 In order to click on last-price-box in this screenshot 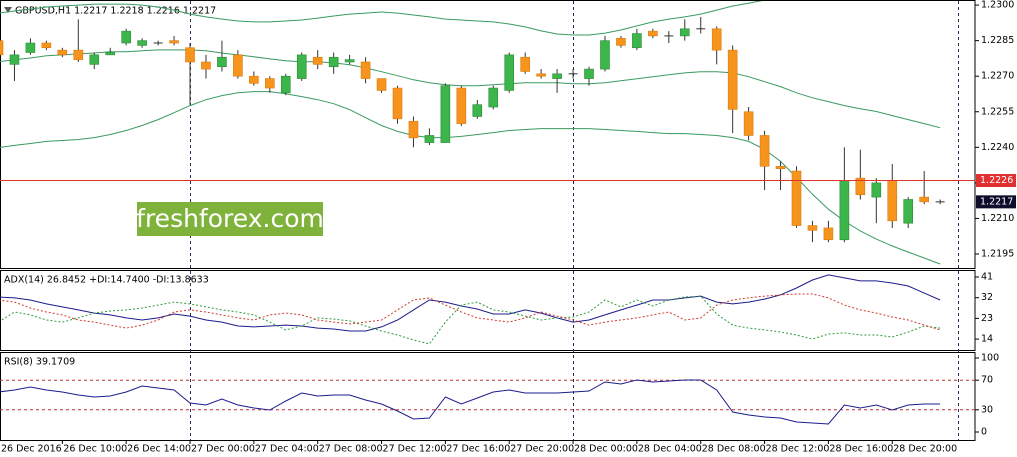, I will do `click(996, 202)`.